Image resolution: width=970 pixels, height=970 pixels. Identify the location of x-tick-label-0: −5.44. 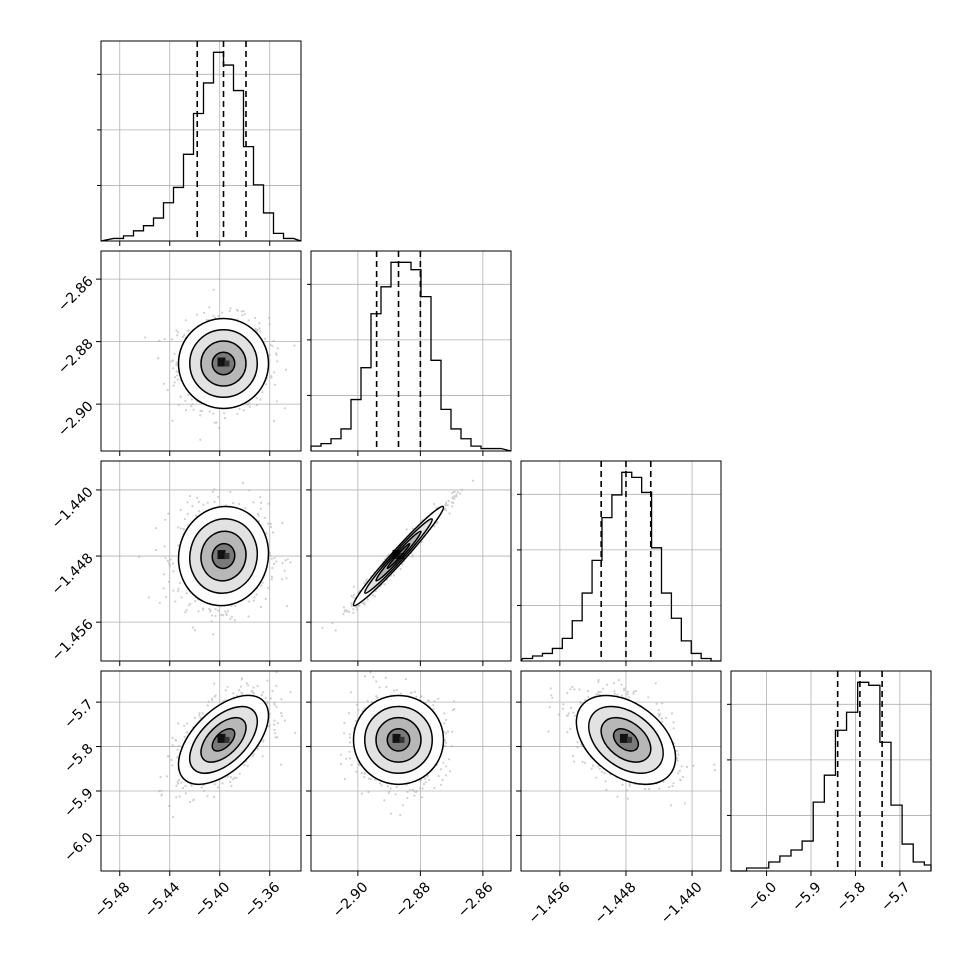
(163, 900).